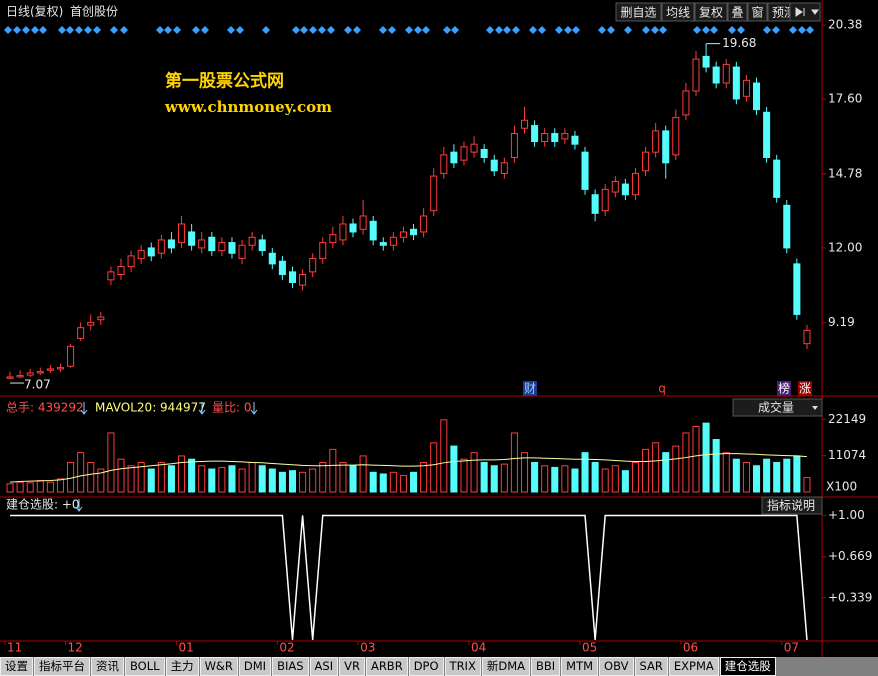 The height and width of the screenshot is (676, 878). I want to click on tab: 建仓选股, so click(747, 666).